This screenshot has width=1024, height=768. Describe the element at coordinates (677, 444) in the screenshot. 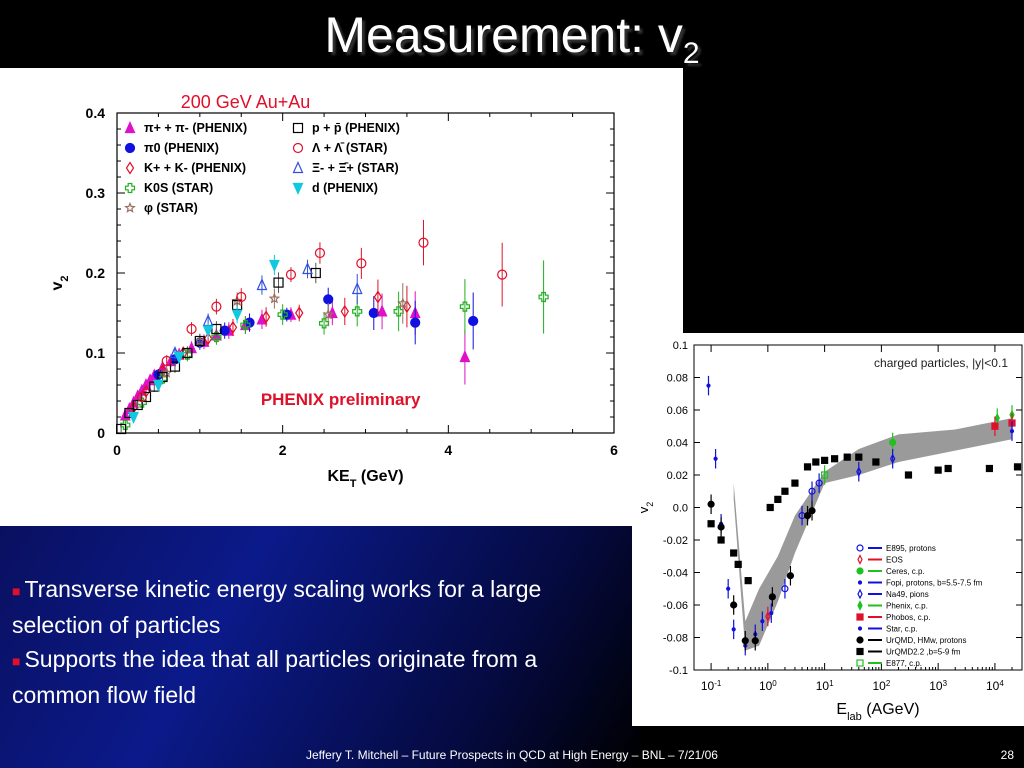

I see `y-tick-label: 0.04` at that location.